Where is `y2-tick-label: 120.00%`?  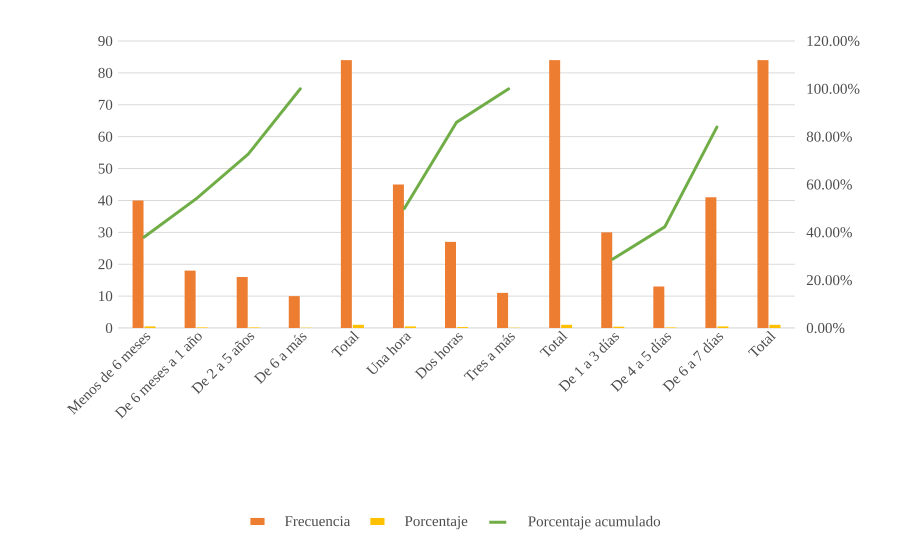 y2-tick-label: 120.00% is located at coordinates (834, 41).